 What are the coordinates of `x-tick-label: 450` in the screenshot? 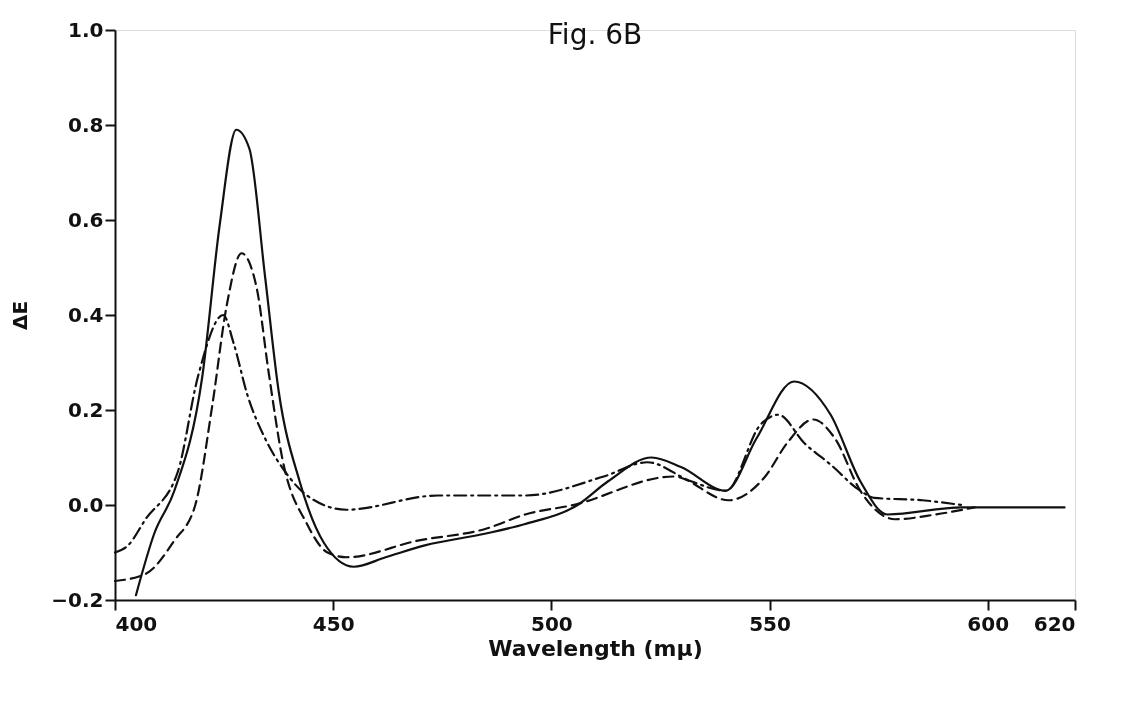 It's located at (333, 623).